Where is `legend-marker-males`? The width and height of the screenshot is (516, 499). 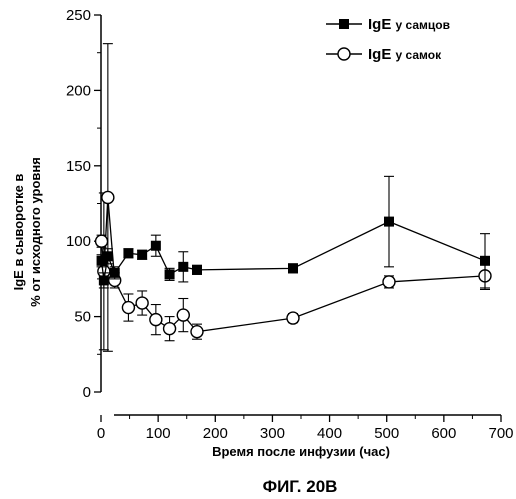 legend-marker-males is located at coordinates (344, 24).